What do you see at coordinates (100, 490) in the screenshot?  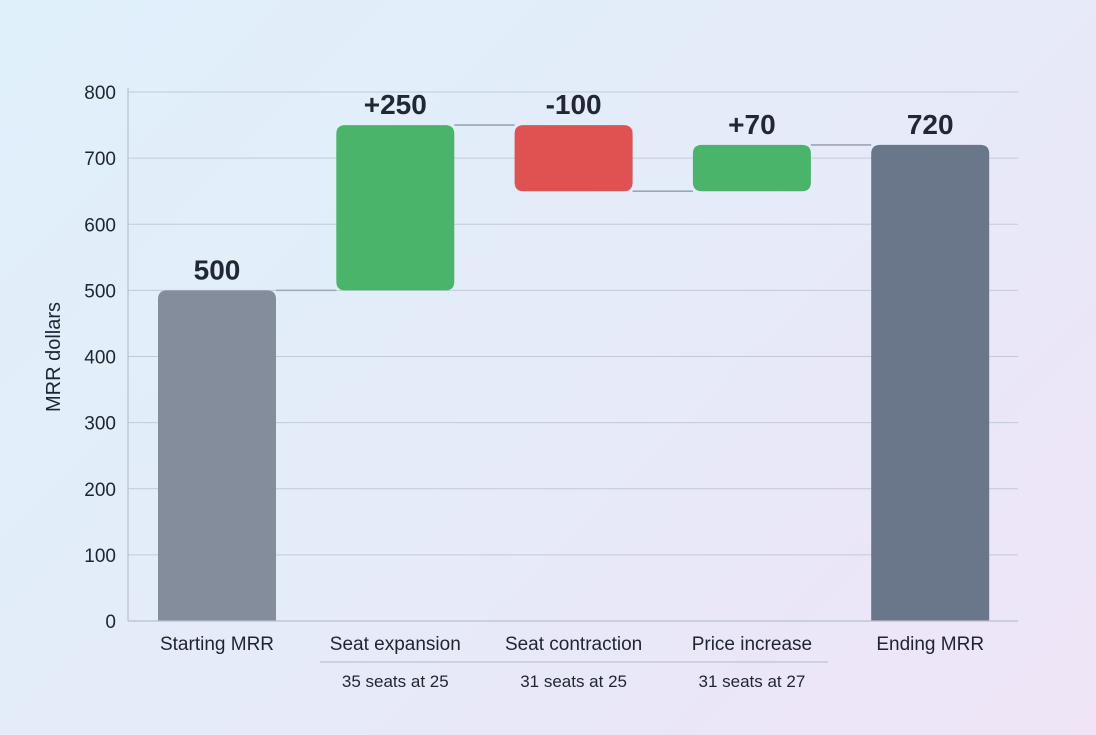 I see `y-tick-label: 200` at bounding box center [100, 490].